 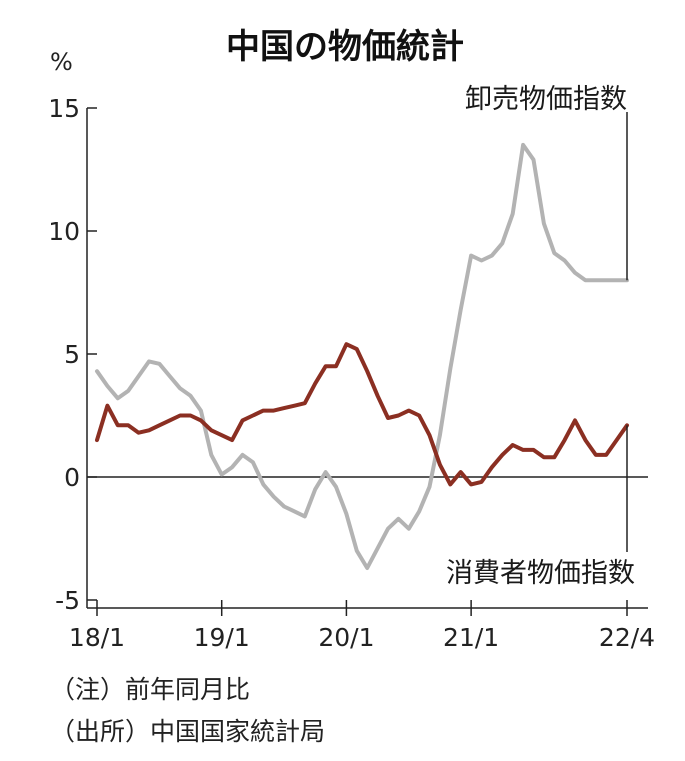 What do you see at coordinates (72, 477) in the screenshot?
I see `y-tick-label: 0` at bounding box center [72, 477].